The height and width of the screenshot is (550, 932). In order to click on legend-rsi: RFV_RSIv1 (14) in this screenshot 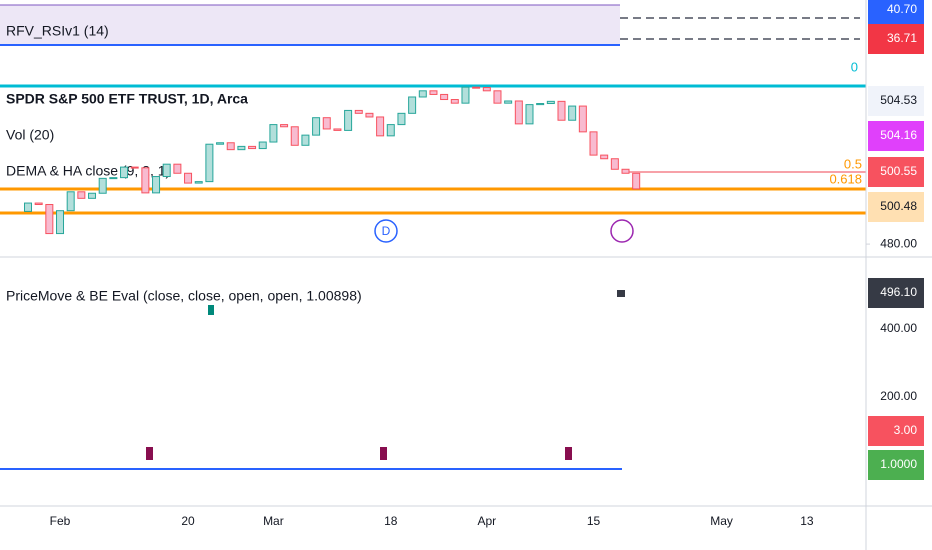, I will do `click(57, 31)`.